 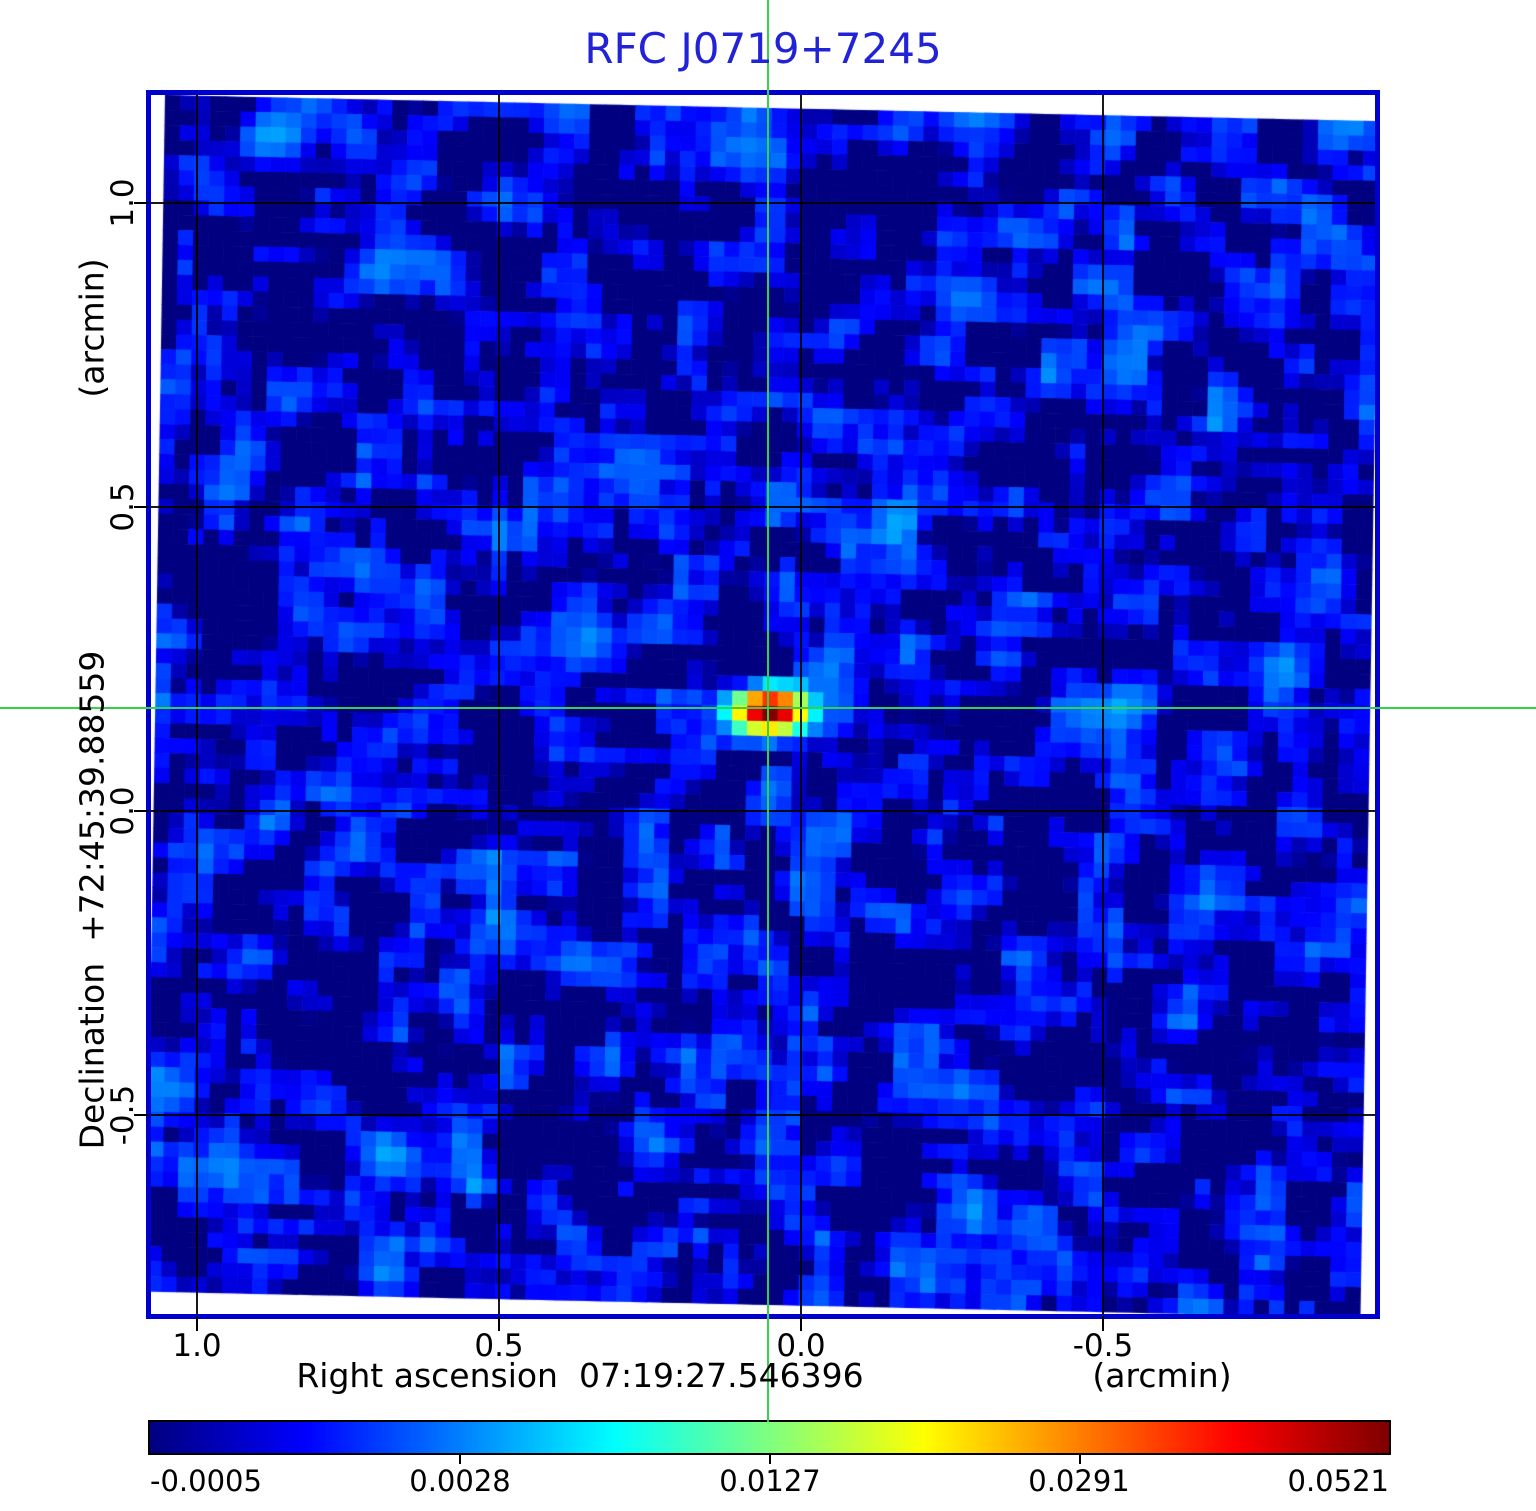 What do you see at coordinates (580, 1375) in the screenshot?
I see `x-axis-label: Right ascension 07:19:27.546396` at bounding box center [580, 1375].